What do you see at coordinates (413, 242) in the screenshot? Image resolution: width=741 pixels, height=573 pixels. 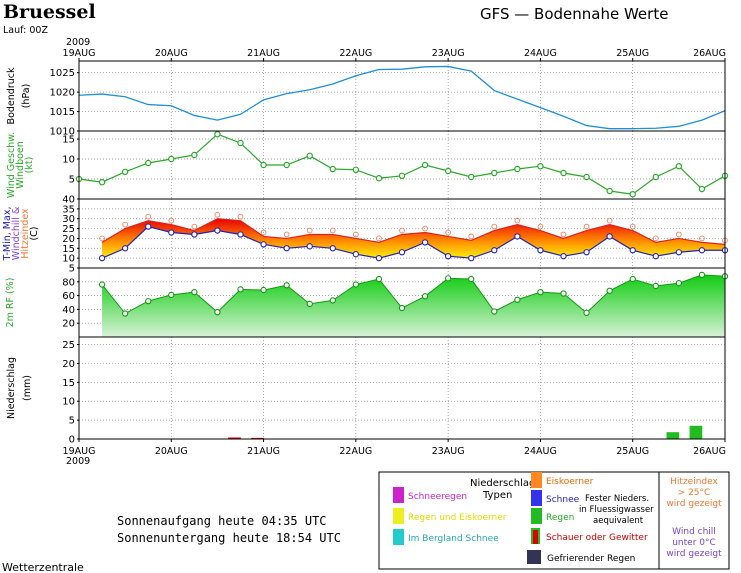 I see `tmin-line` at bounding box center [413, 242].